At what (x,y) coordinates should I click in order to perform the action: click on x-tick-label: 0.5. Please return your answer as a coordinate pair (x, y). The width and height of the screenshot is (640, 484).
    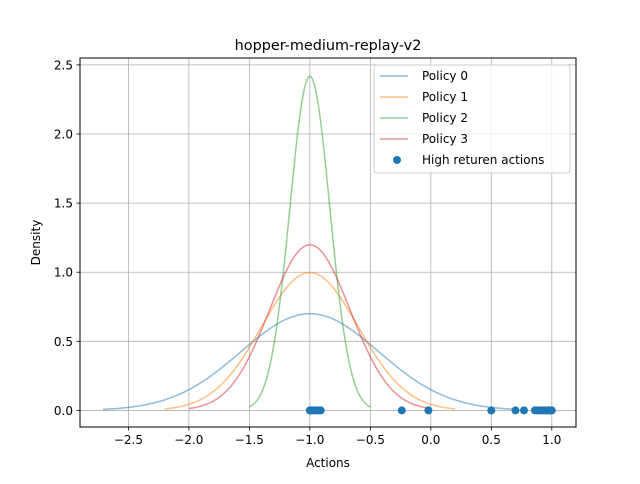
    Looking at the image, I should click on (491, 440).